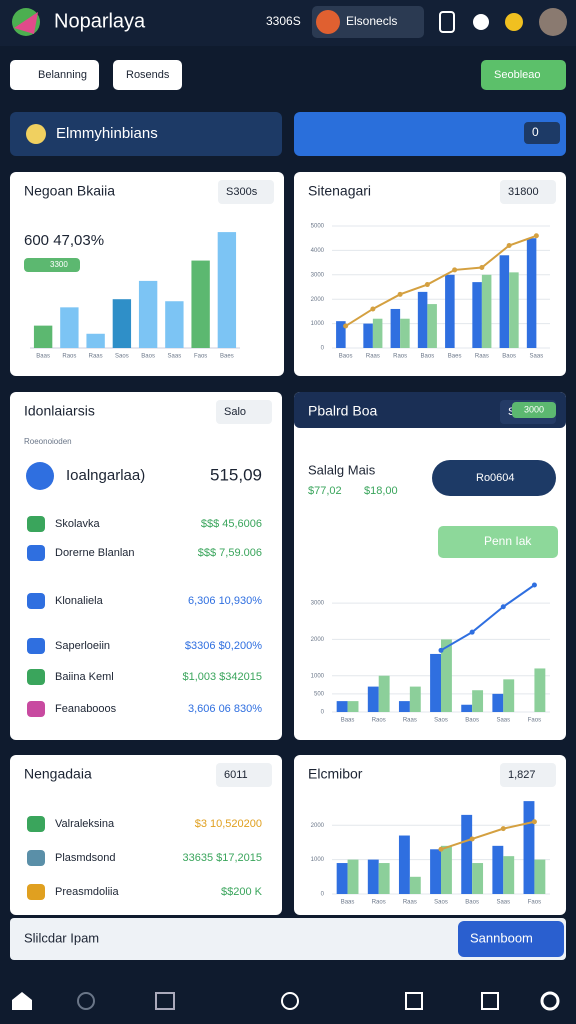  What do you see at coordinates (231, 524) in the screenshot?
I see `row-value: $$$ 45,6006` at bounding box center [231, 524].